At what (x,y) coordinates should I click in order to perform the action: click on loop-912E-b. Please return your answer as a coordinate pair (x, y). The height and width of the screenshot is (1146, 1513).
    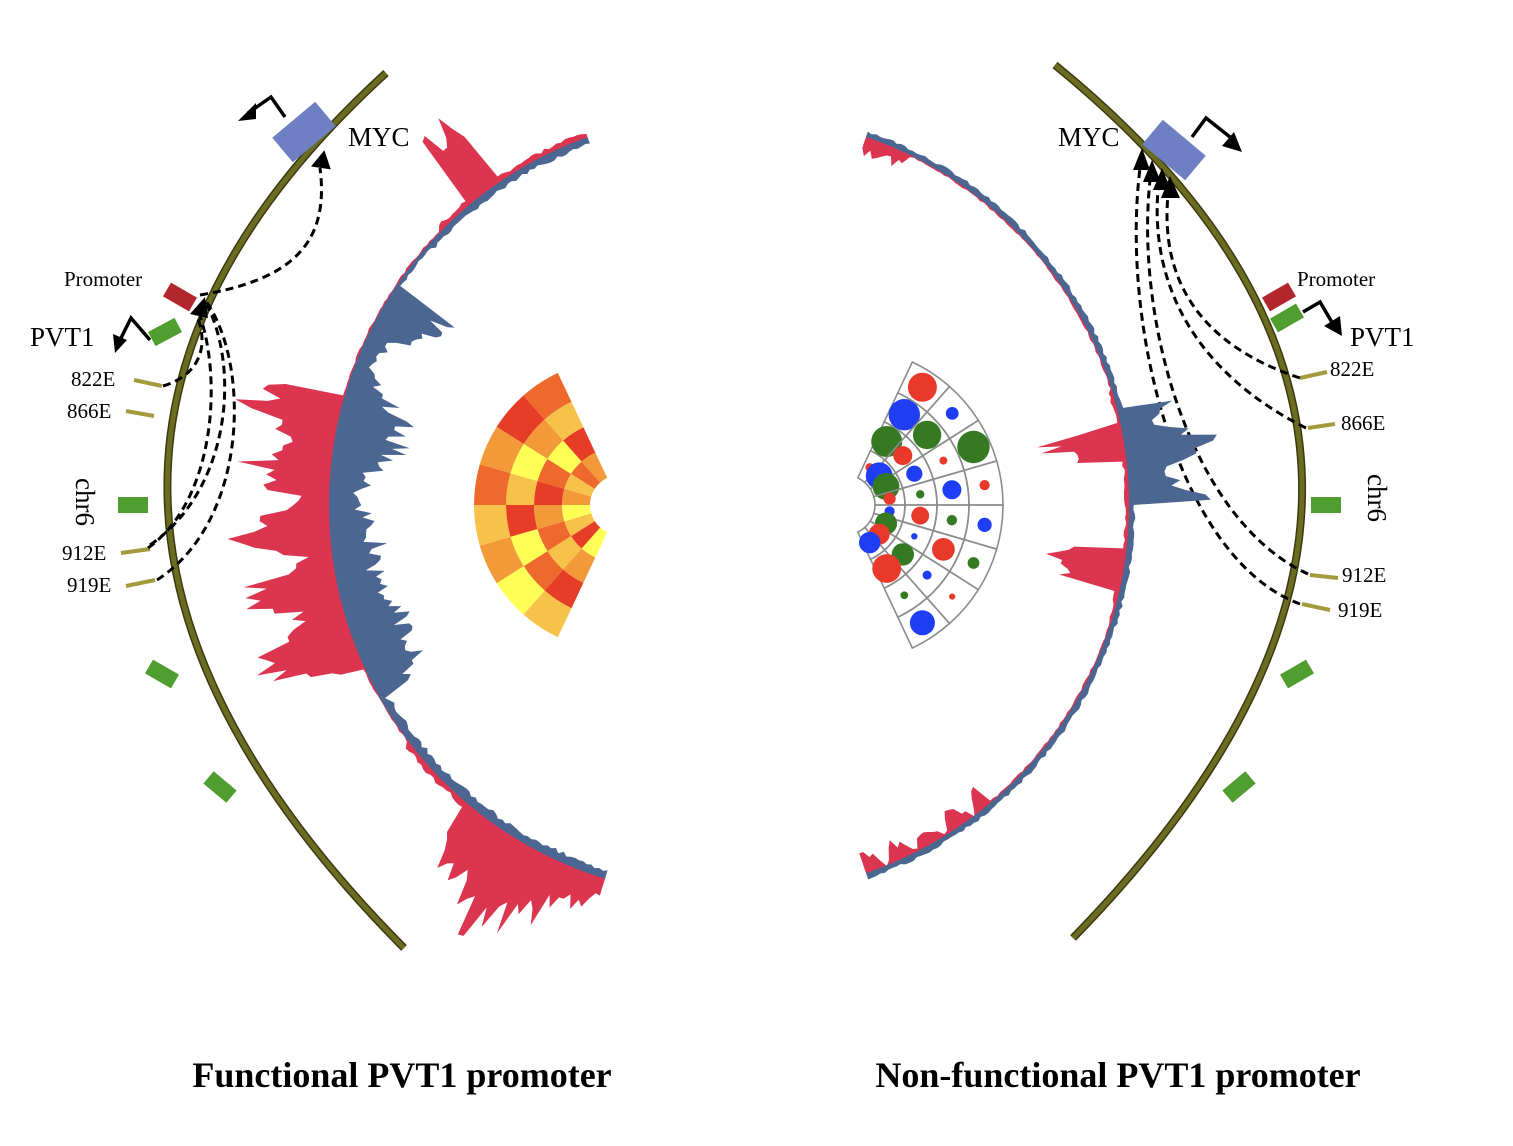
    Looking at the image, I should click on (188, 425).